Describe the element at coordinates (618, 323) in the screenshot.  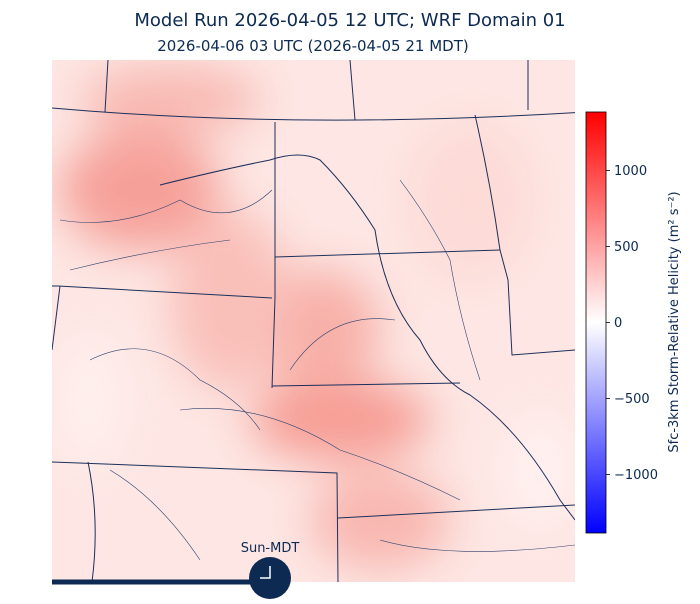
I see `tick-label: 0` at that location.